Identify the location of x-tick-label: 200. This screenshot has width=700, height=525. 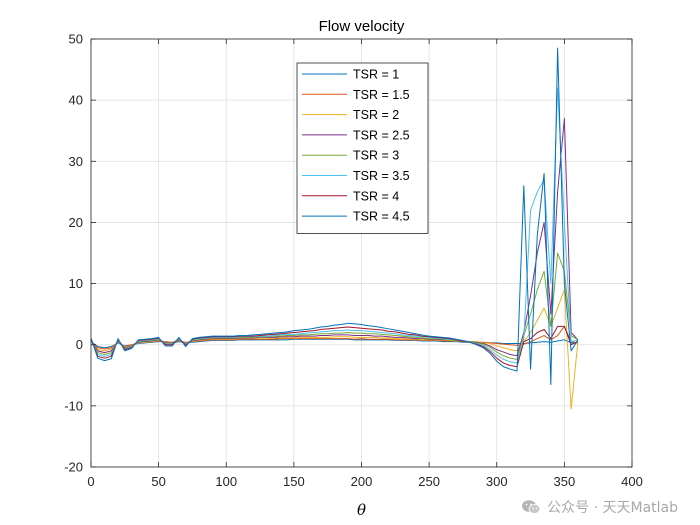
(362, 481).